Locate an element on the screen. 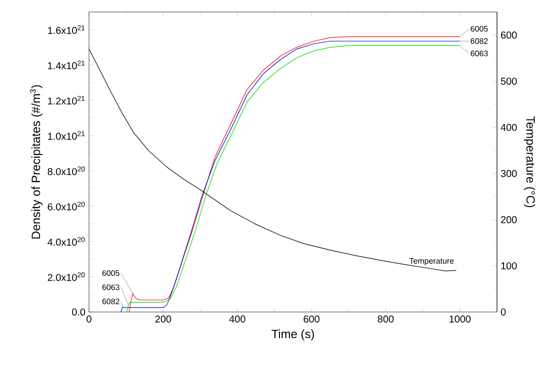 The width and height of the screenshot is (550, 366). y2-tick-label: 200 is located at coordinates (509, 220).